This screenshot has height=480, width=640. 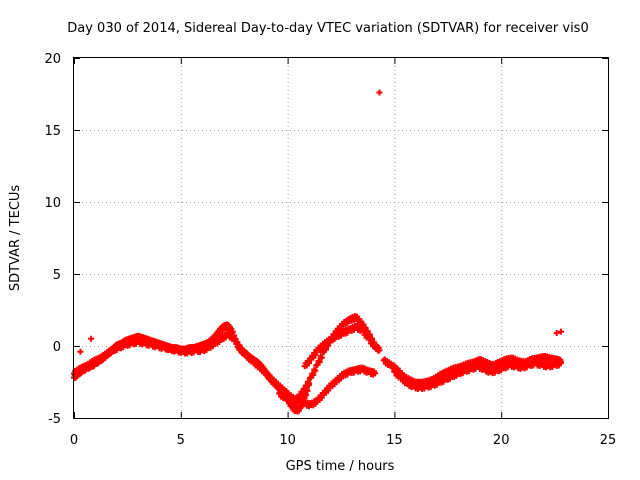 I want to click on y-axis-label: SDTVAR / TECUs, so click(x=15, y=238).